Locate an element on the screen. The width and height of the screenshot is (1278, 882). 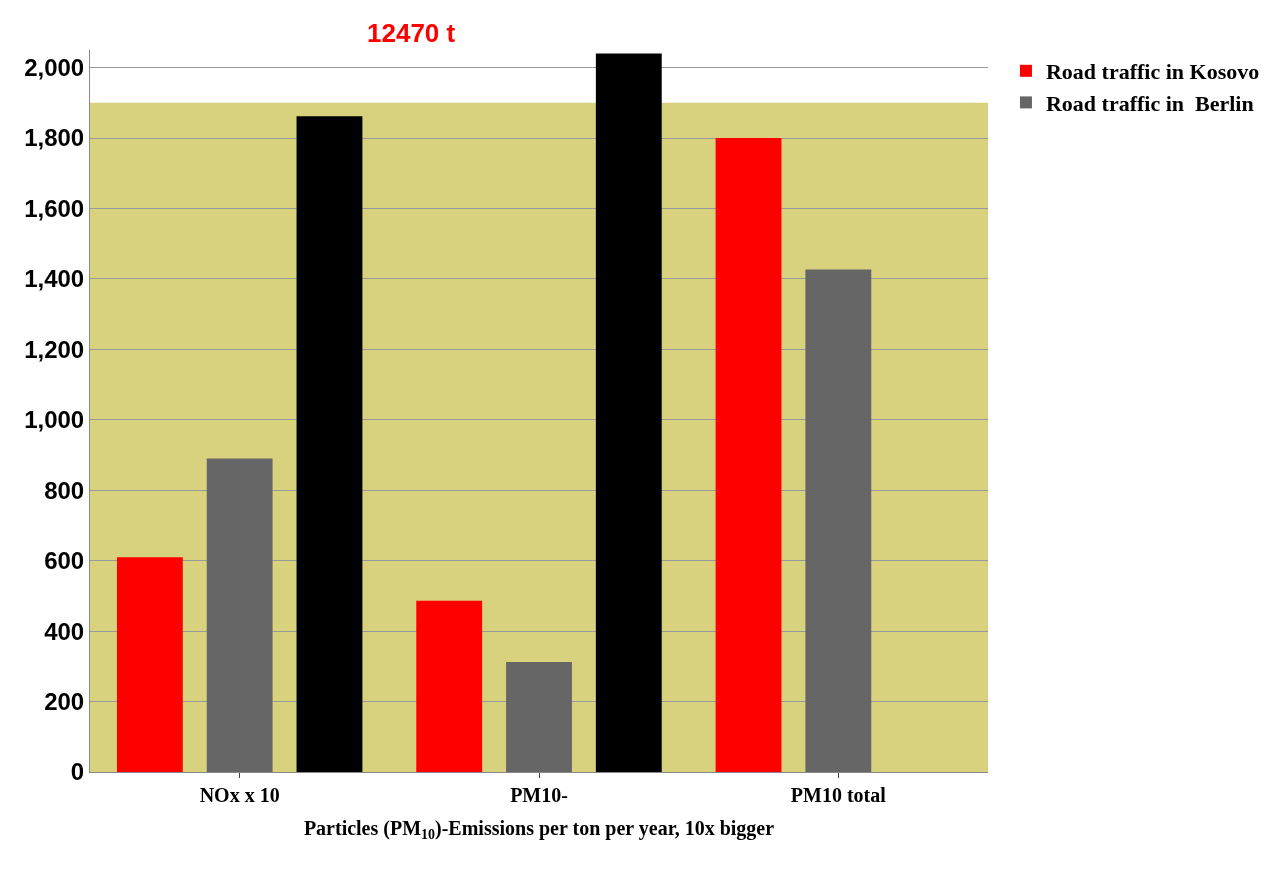
y-tick-label: 2,000 is located at coordinates (54, 68).